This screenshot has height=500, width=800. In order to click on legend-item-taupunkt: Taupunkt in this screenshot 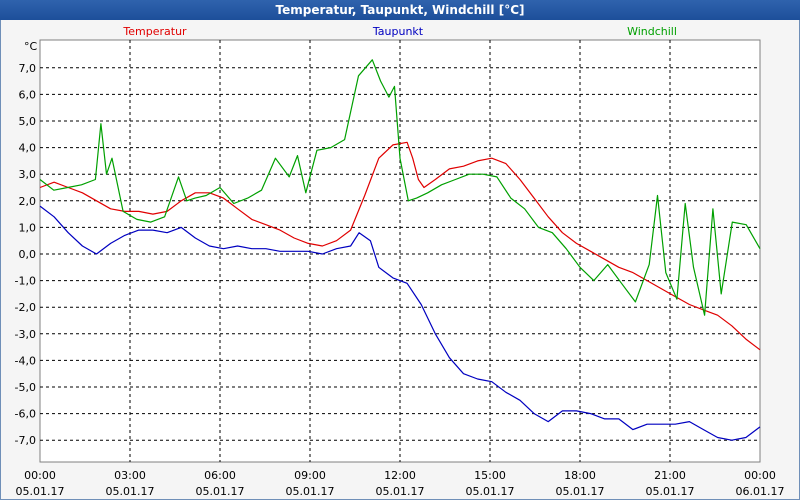, I will do `click(398, 31)`.